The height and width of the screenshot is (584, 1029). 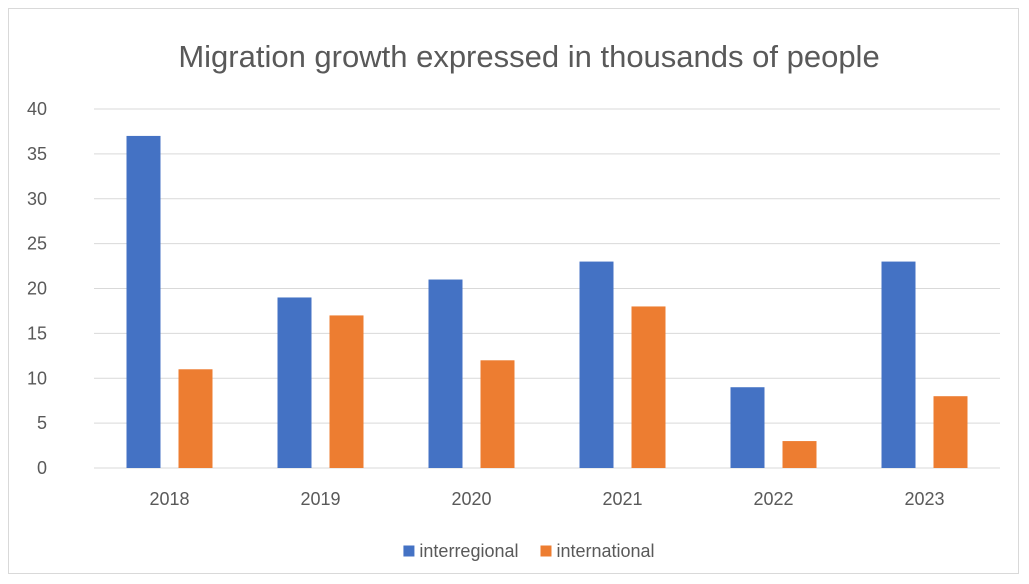 What do you see at coordinates (42, 423) in the screenshot?
I see `y-tick-label: 5` at bounding box center [42, 423].